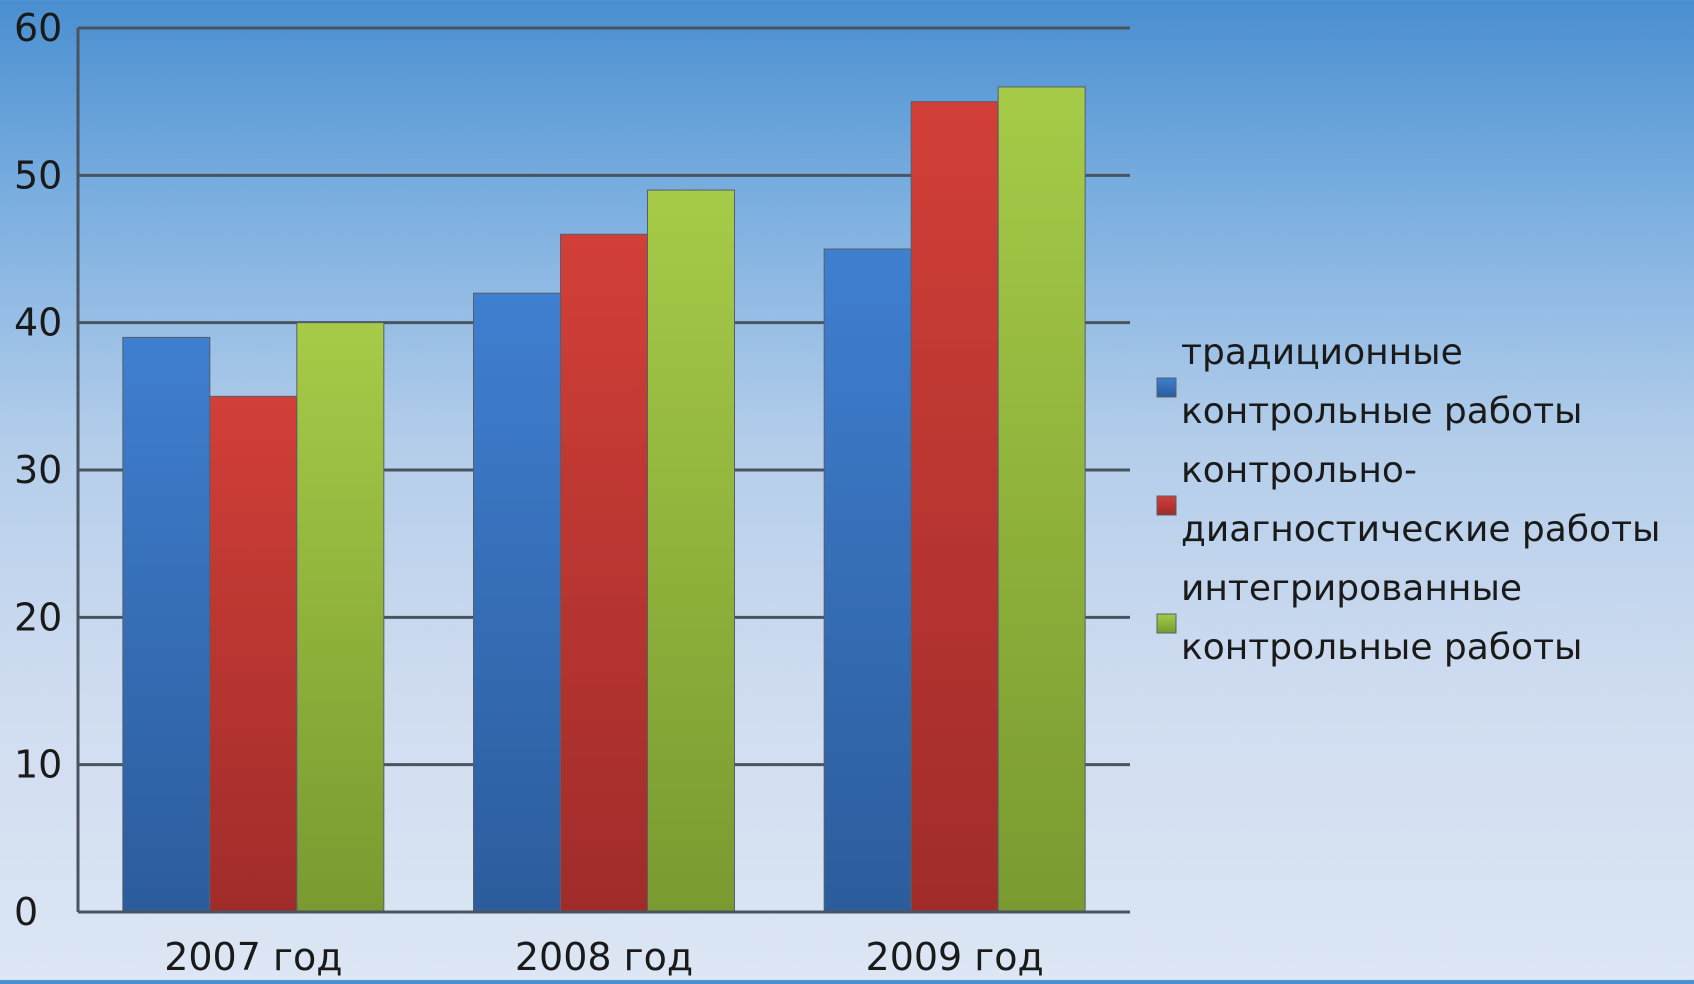 The width and height of the screenshot is (1694, 984). What do you see at coordinates (26, 912) in the screenshot?
I see `y-tick-label: 0` at bounding box center [26, 912].